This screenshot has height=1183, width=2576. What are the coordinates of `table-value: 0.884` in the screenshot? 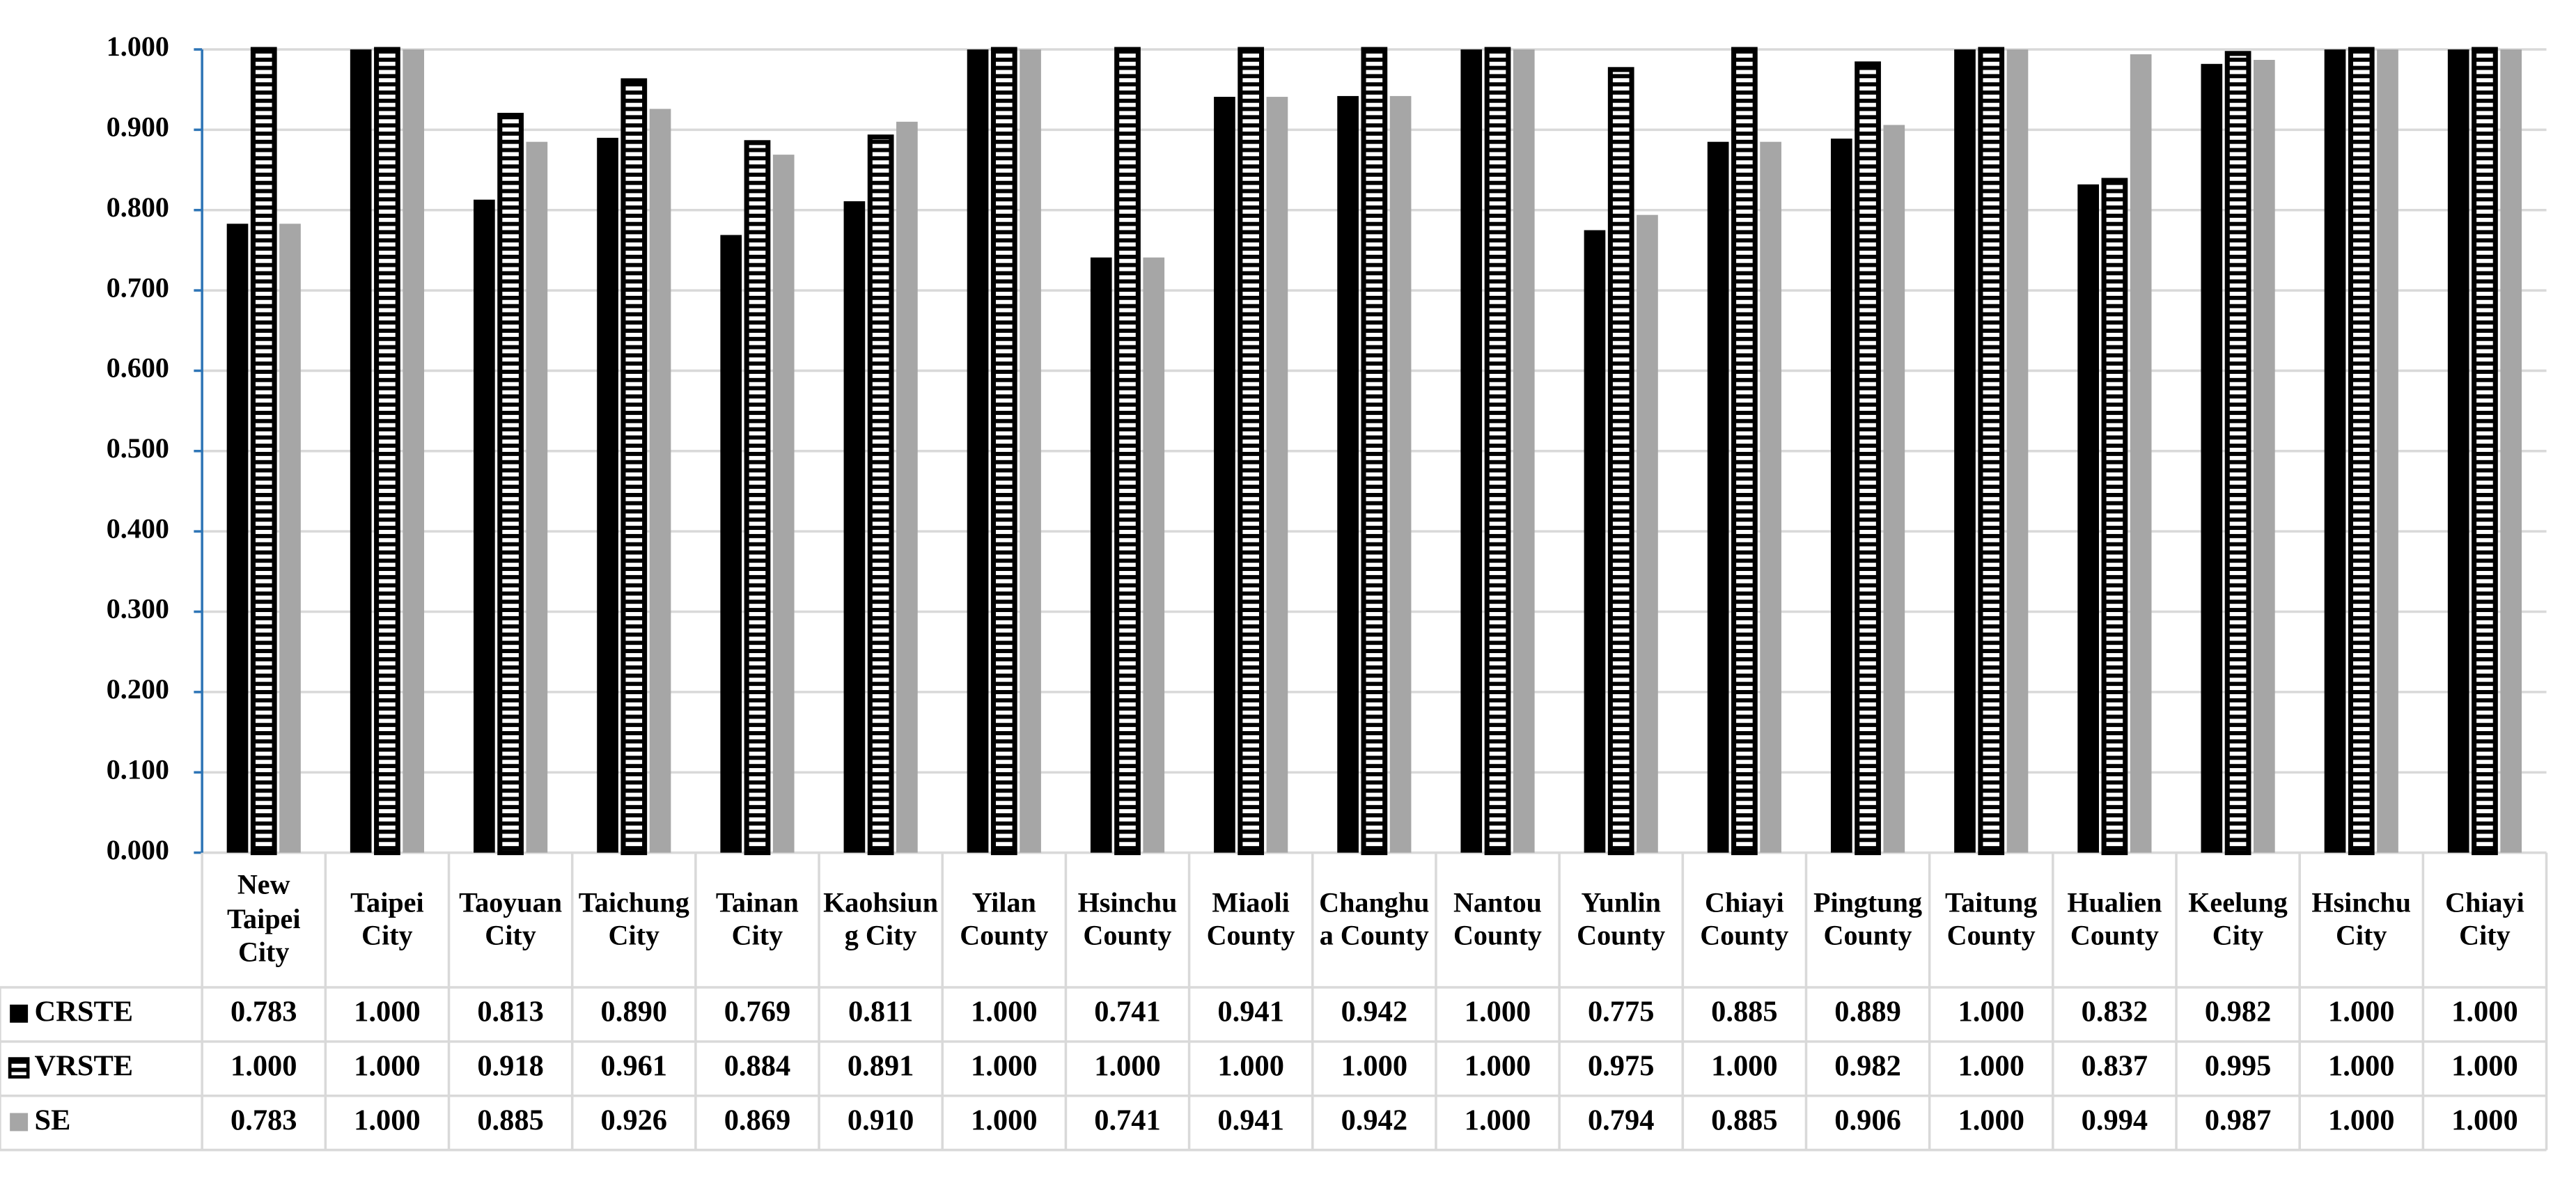 It's located at (758, 1066).